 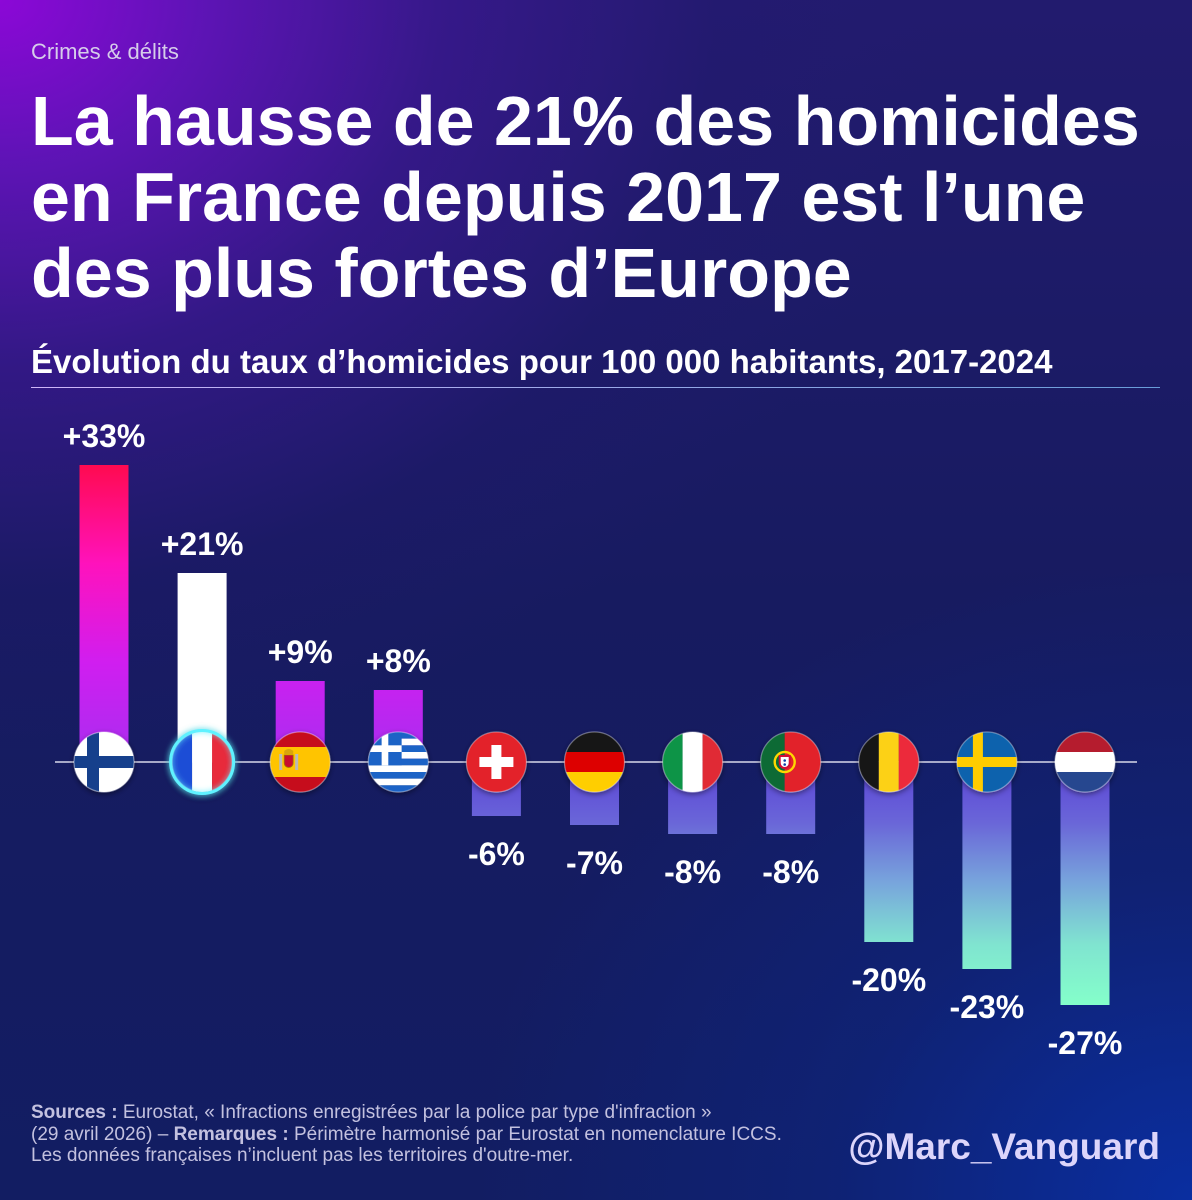 I want to click on france-flag-icon, so click(x=202, y=762).